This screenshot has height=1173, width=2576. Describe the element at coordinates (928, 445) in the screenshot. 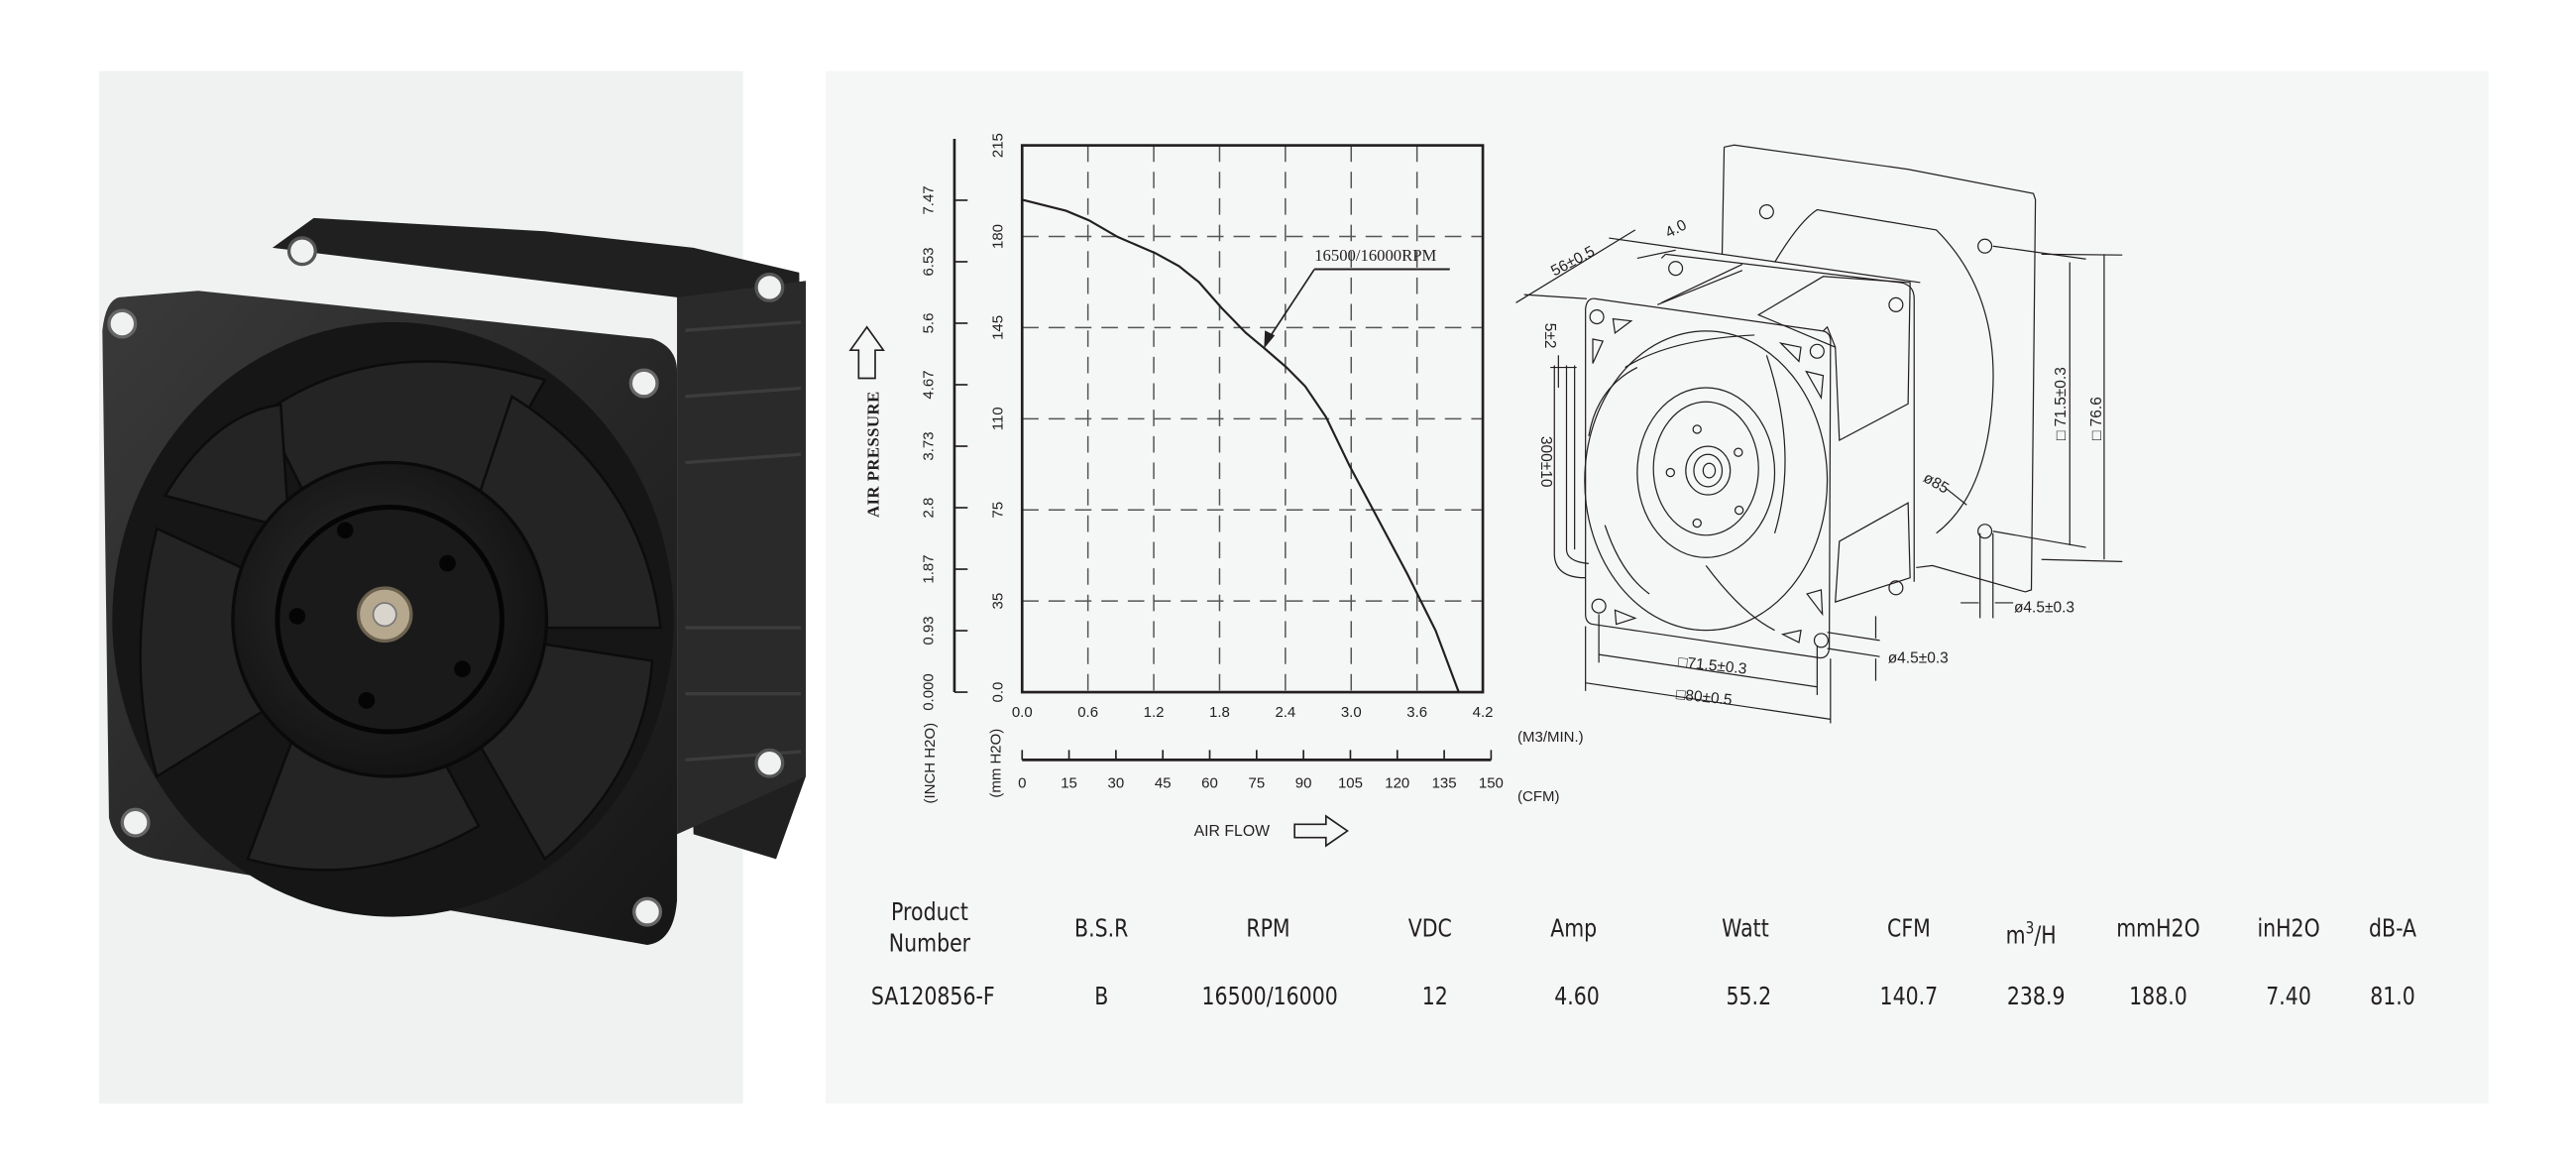

I see `y2-tick-label: 3.73` at that location.